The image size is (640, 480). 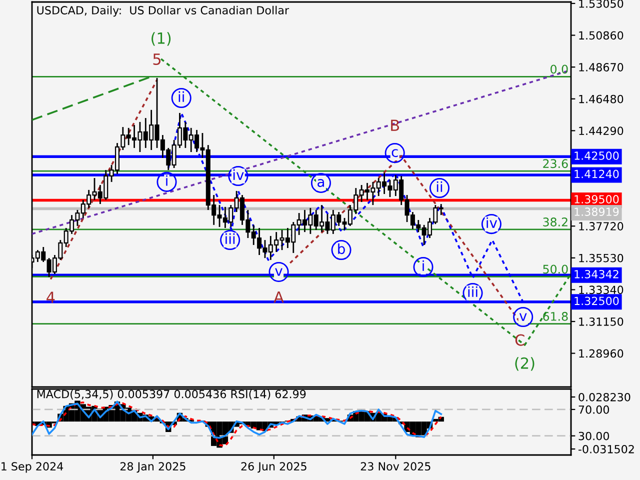 What do you see at coordinates (594, 409) in the screenshot?
I see `y2-tick-label: 70.00` at bounding box center [594, 409].